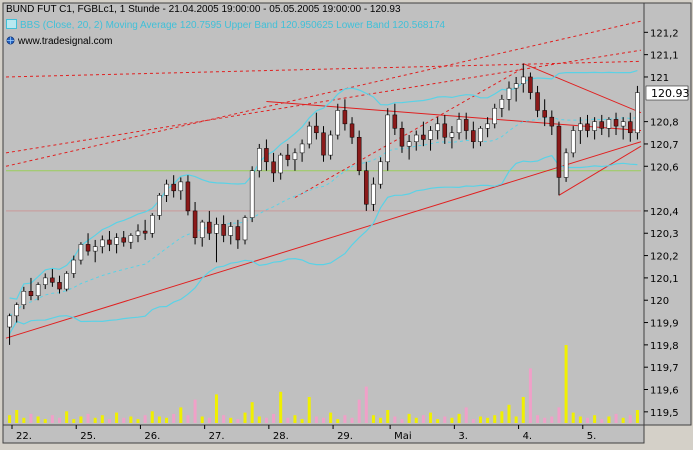  Describe the element at coordinates (667, 93) in the screenshot. I see `last-price-badge: 120.93` at that location.